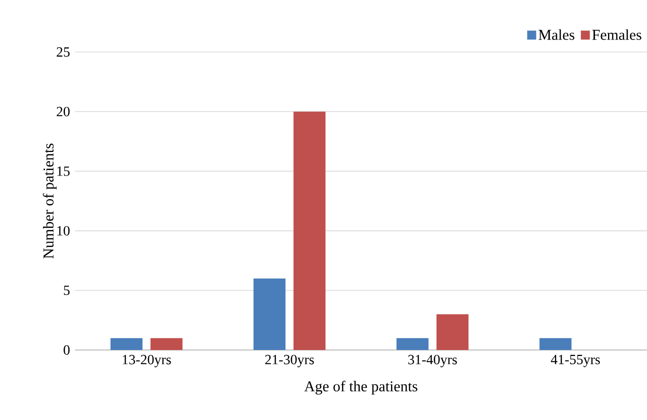  What do you see at coordinates (432, 361) in the screenshot?
I see `x-tick-label: 31-40yrs` at bounding box center [432, 361].